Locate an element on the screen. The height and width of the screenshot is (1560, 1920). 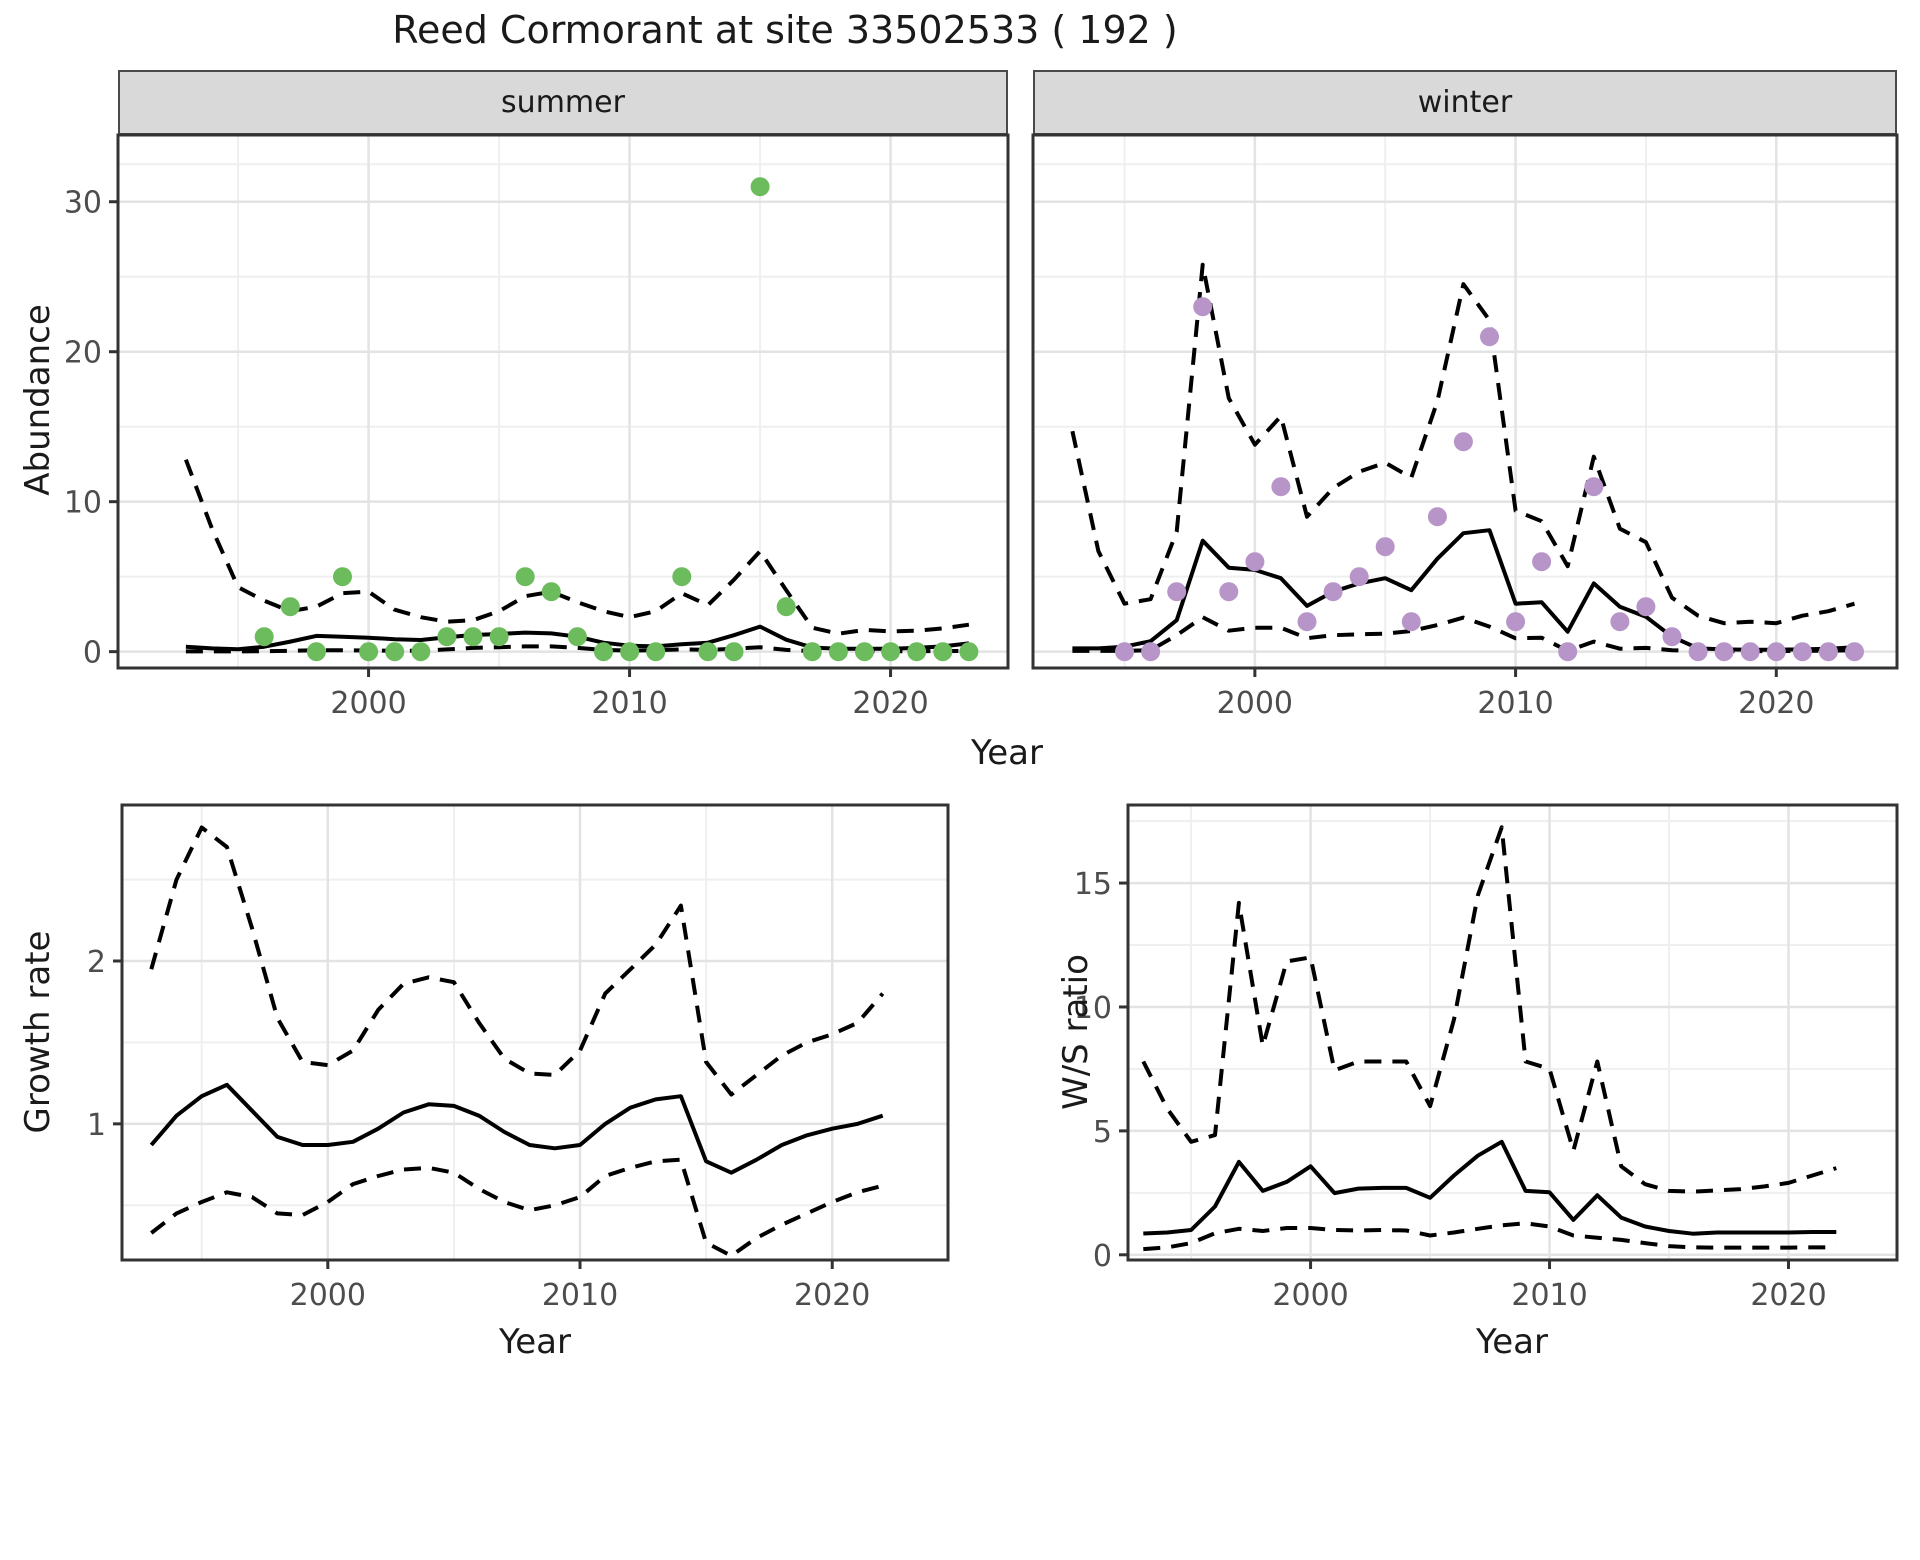
y-tick-label: 2 is located at coordinates (96, 962).